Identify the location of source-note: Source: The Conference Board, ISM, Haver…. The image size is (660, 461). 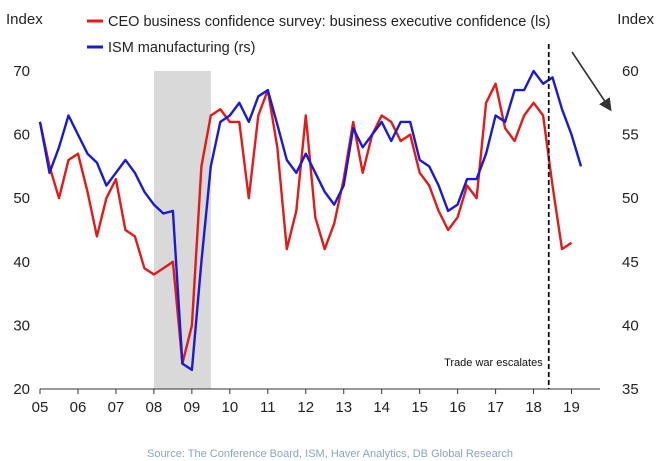
(330, 454).